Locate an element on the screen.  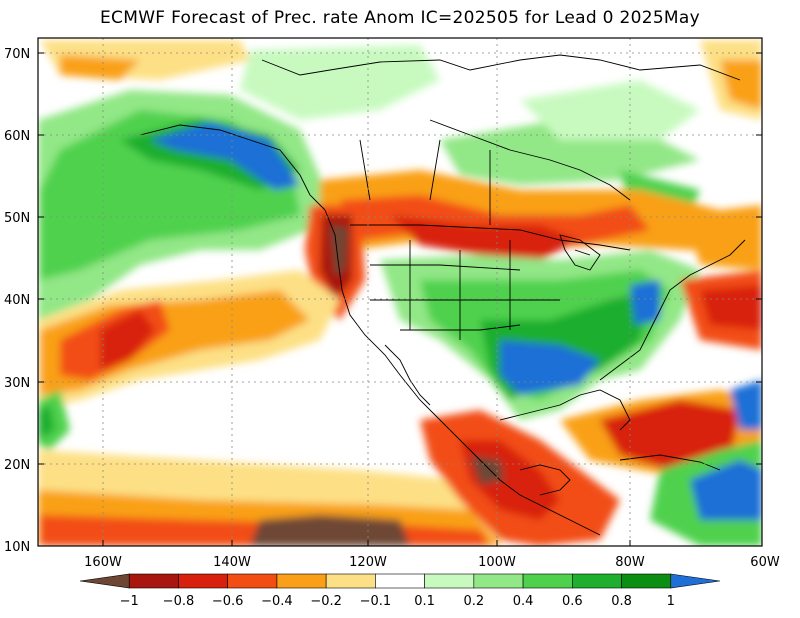
colorbar-label: −0.1 is located at coordinates (376, 601).